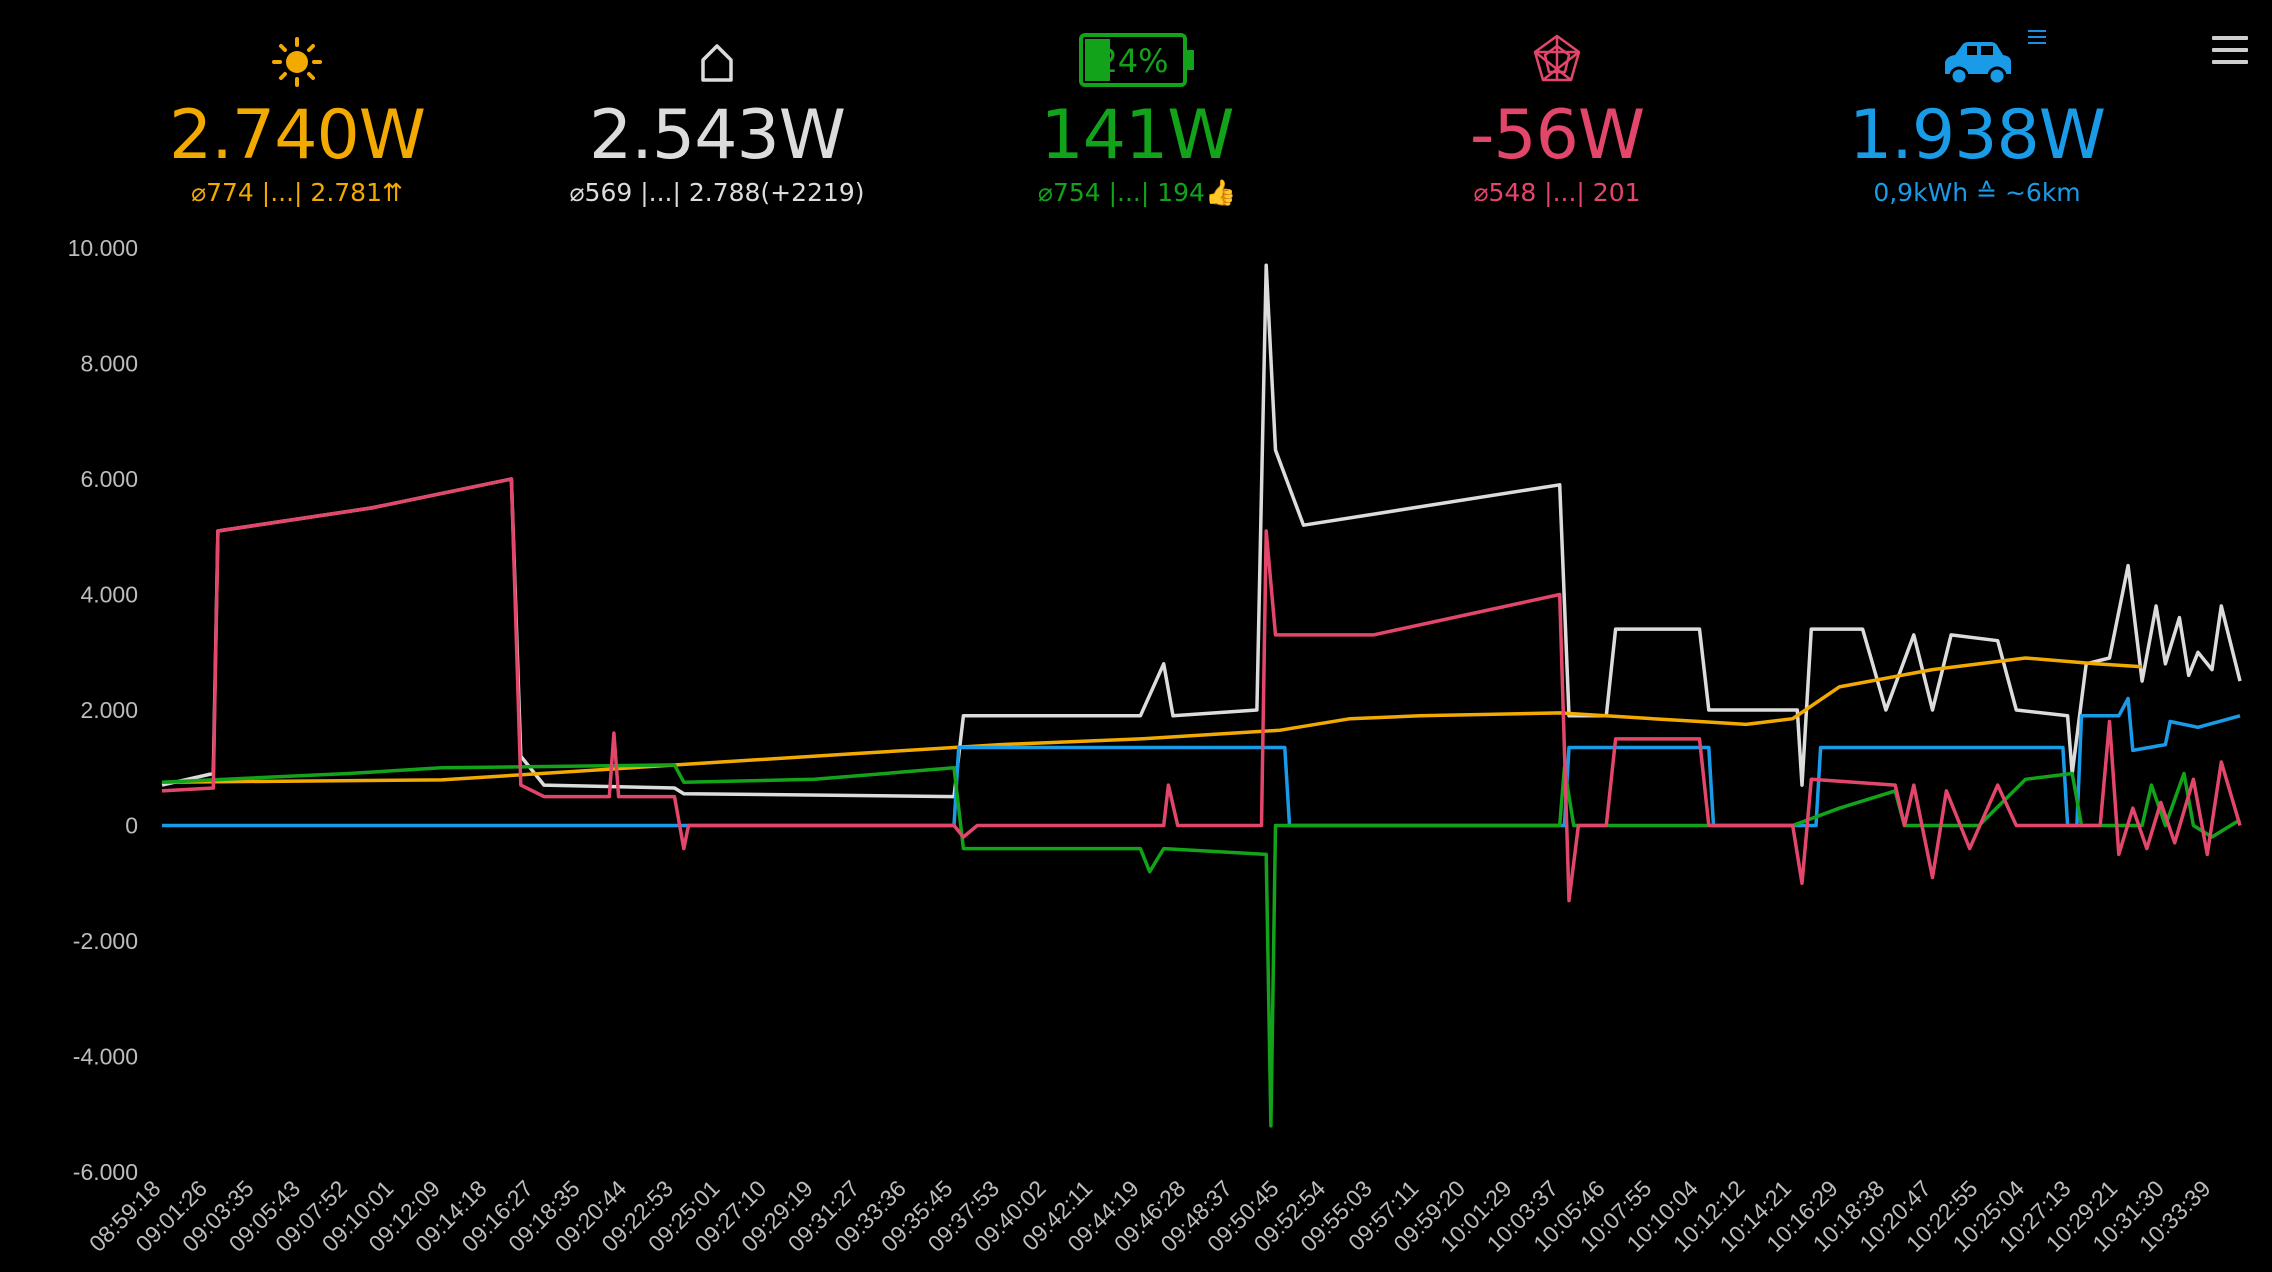 The image size is (2272, 1272). I want to click on y-tick-label: -4.000, so click(105, 1057).